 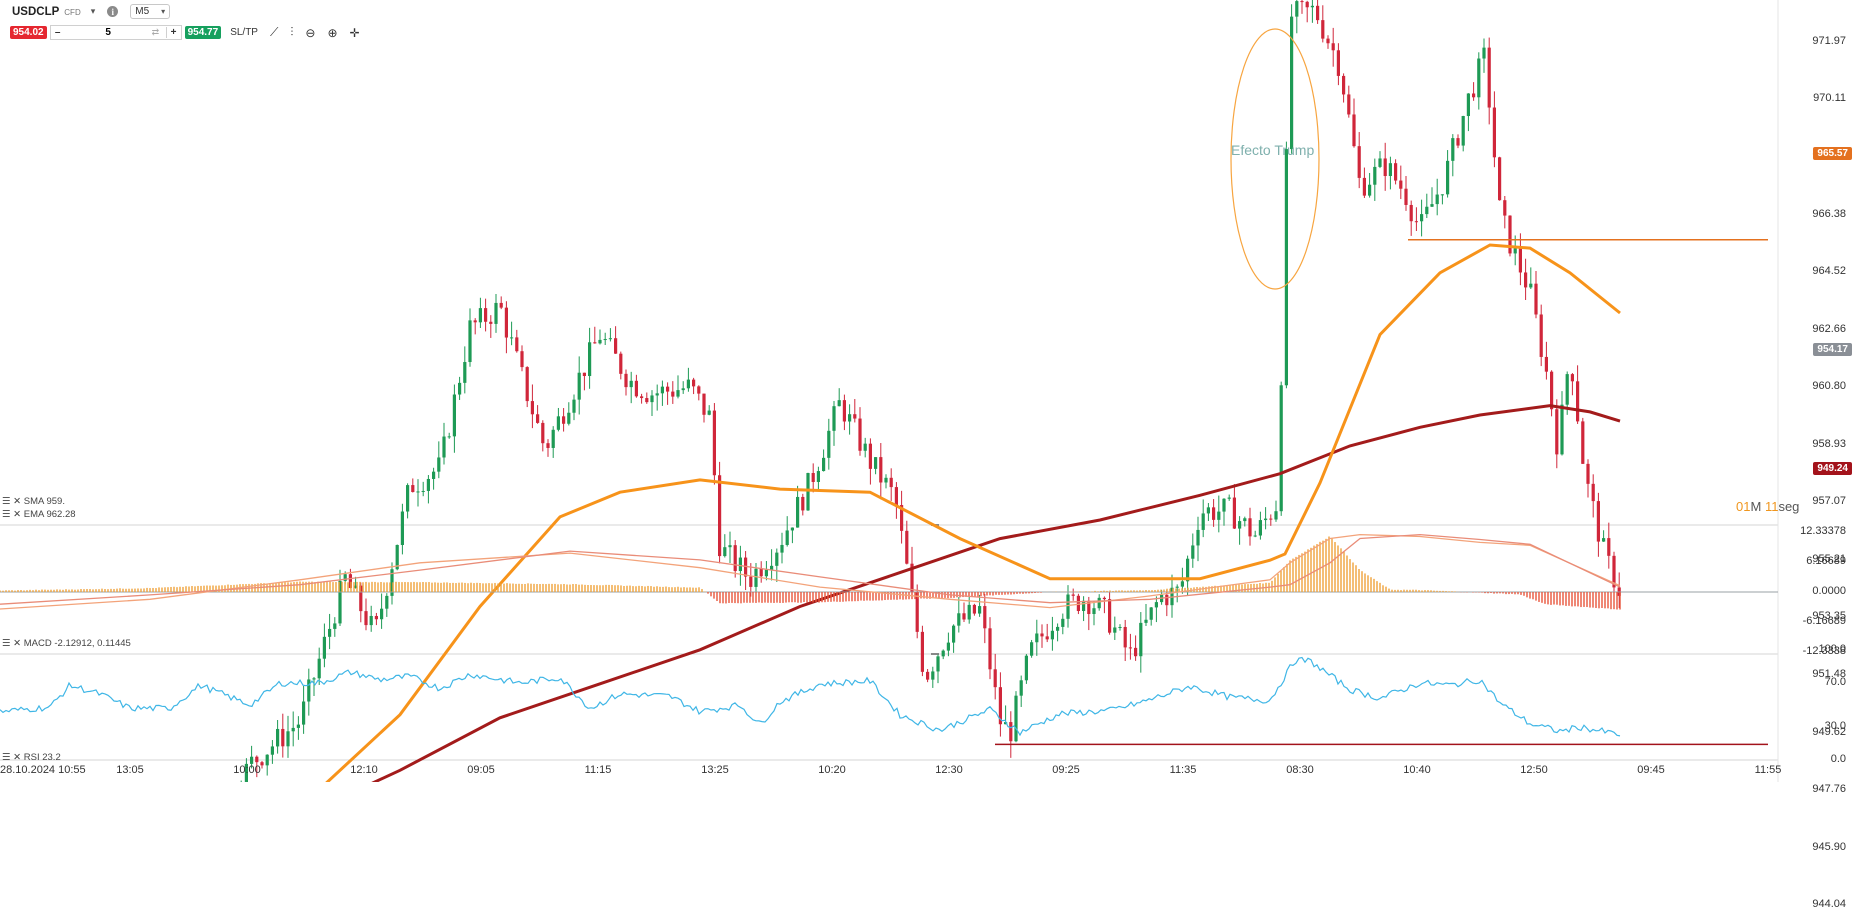 I want to click on price-axis-label: 962.66, so click(x=1829, y=328).